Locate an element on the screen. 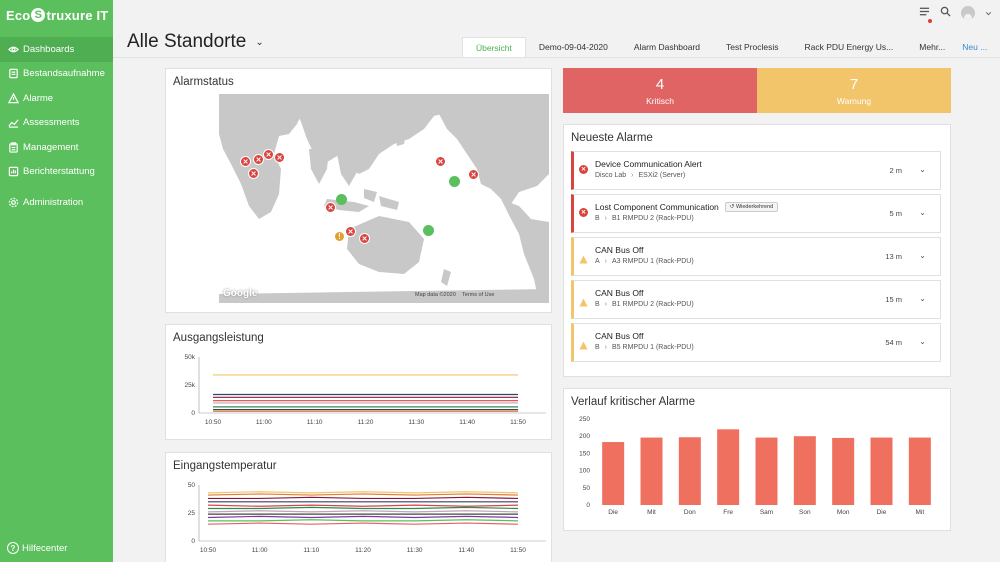 This screenshot has width=1000, height=562. terms-of-use-link: Terms of Use is located at coordinates (478, 295).